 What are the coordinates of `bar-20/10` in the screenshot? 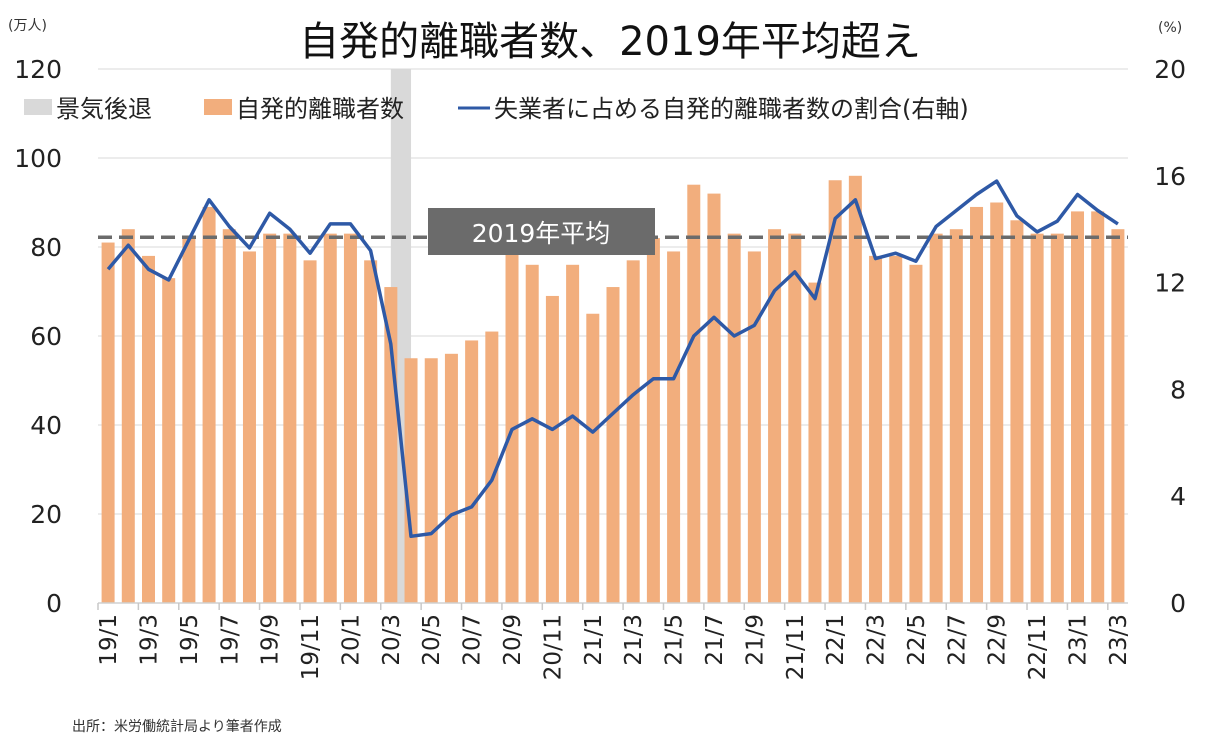 It's located at (532, 434).